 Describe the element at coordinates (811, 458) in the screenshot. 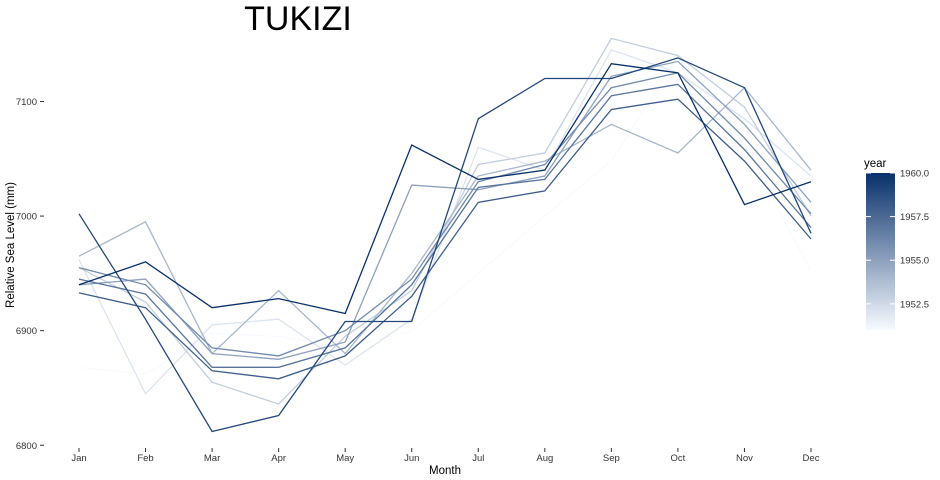

I see `x-tick-label: Dec` at that location.